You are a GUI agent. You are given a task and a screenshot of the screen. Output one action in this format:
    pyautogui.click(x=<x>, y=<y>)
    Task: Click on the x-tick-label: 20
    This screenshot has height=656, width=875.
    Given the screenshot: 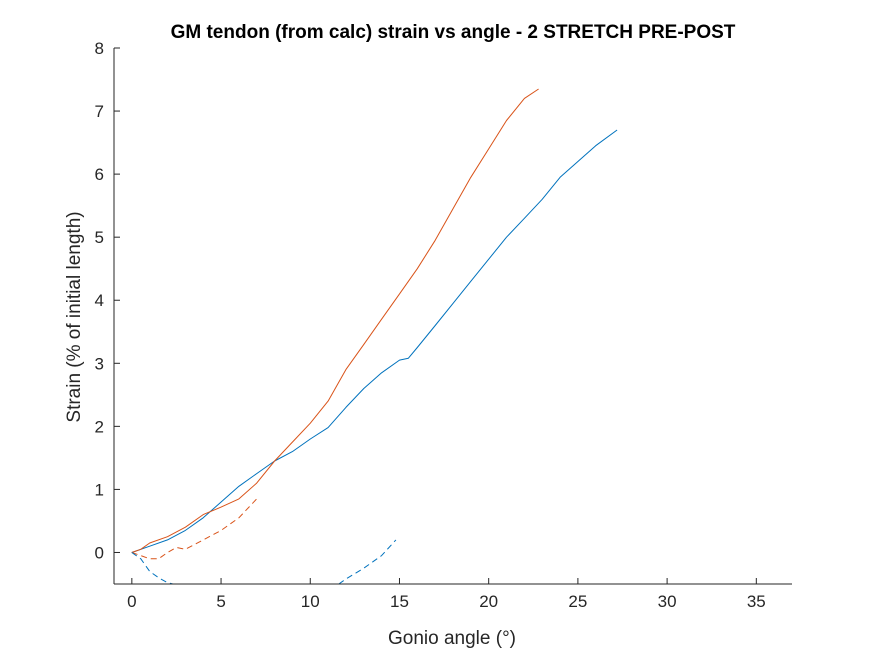 What is the action you would take?
    pyautogui.click(x=488, y=601)
    